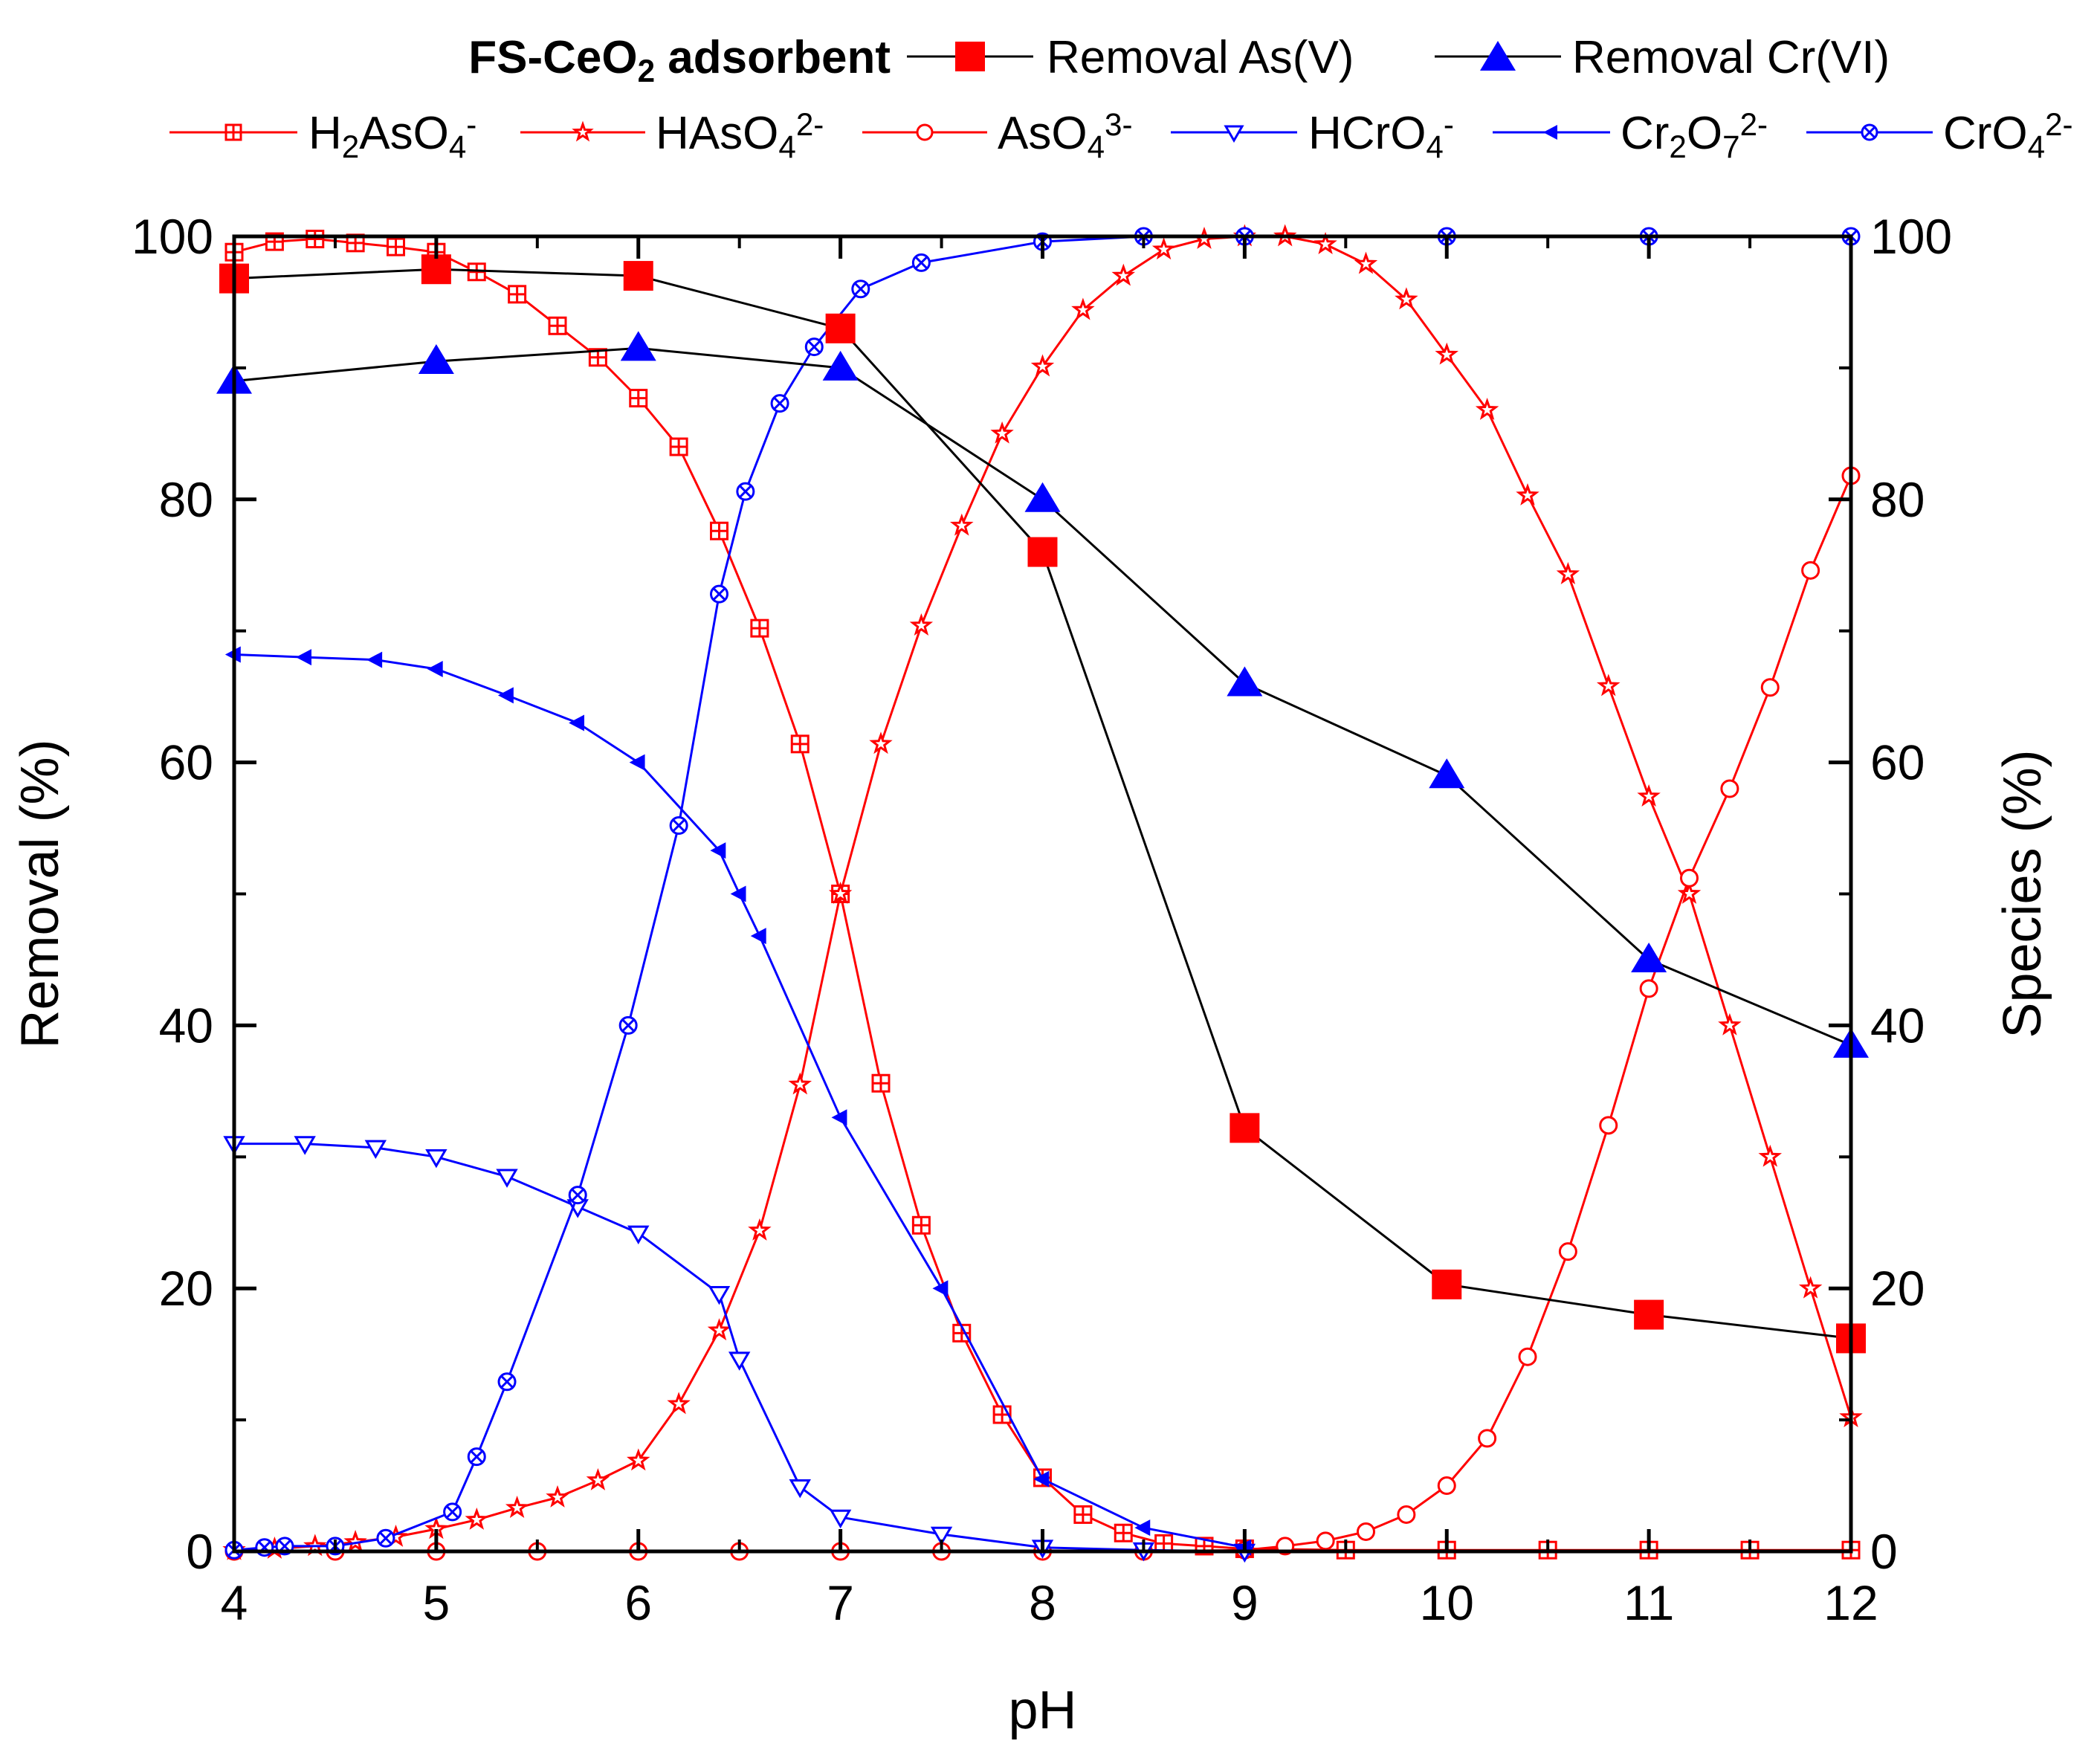 Image resolution: width=2097 pixels, height=1764 pixels. What do you see at coordinates (646, 71) in the screenshot?
I see `legend-text-part: 2` at bounding box center [646, 71].